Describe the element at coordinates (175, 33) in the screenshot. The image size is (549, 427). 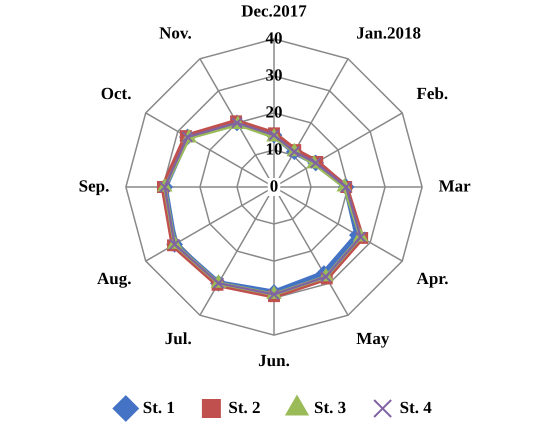
I see `spoke-label: Nov.` at that location.